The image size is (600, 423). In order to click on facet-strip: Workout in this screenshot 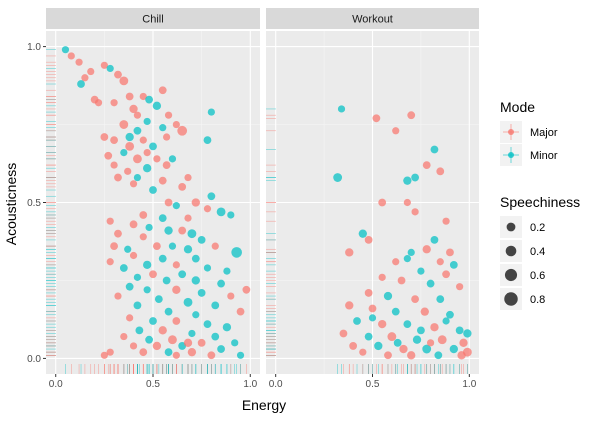, I will do `click(372, 18)`.